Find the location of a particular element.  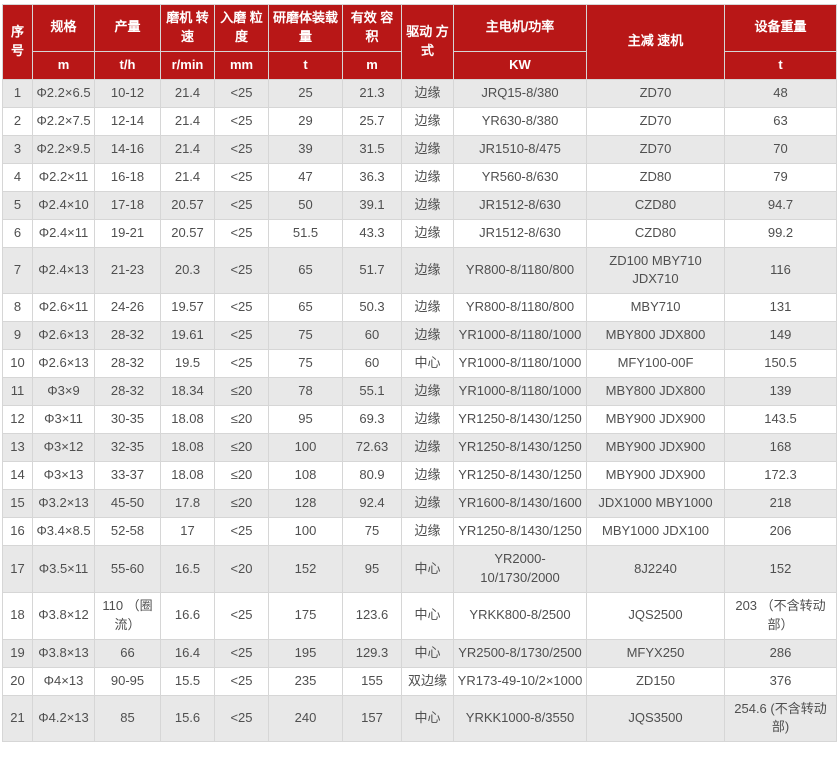

cell-volume: 157 is located at coordinates (372, 718).